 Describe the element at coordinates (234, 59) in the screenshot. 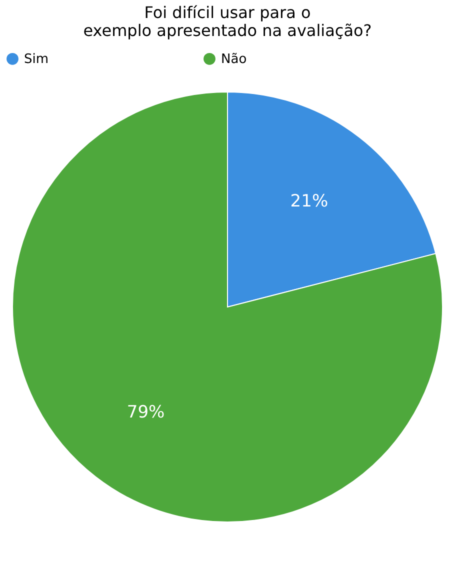

I see `legend-label: Não` at that location.